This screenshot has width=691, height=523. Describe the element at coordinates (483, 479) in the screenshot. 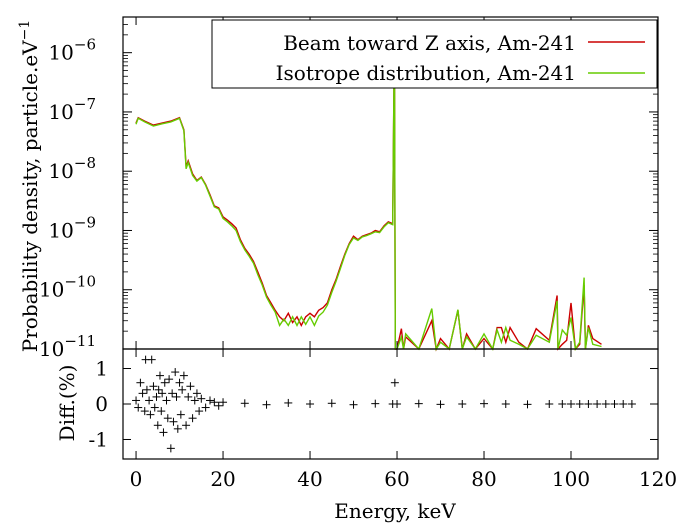

I see `x-tick-label: 80` at that location.